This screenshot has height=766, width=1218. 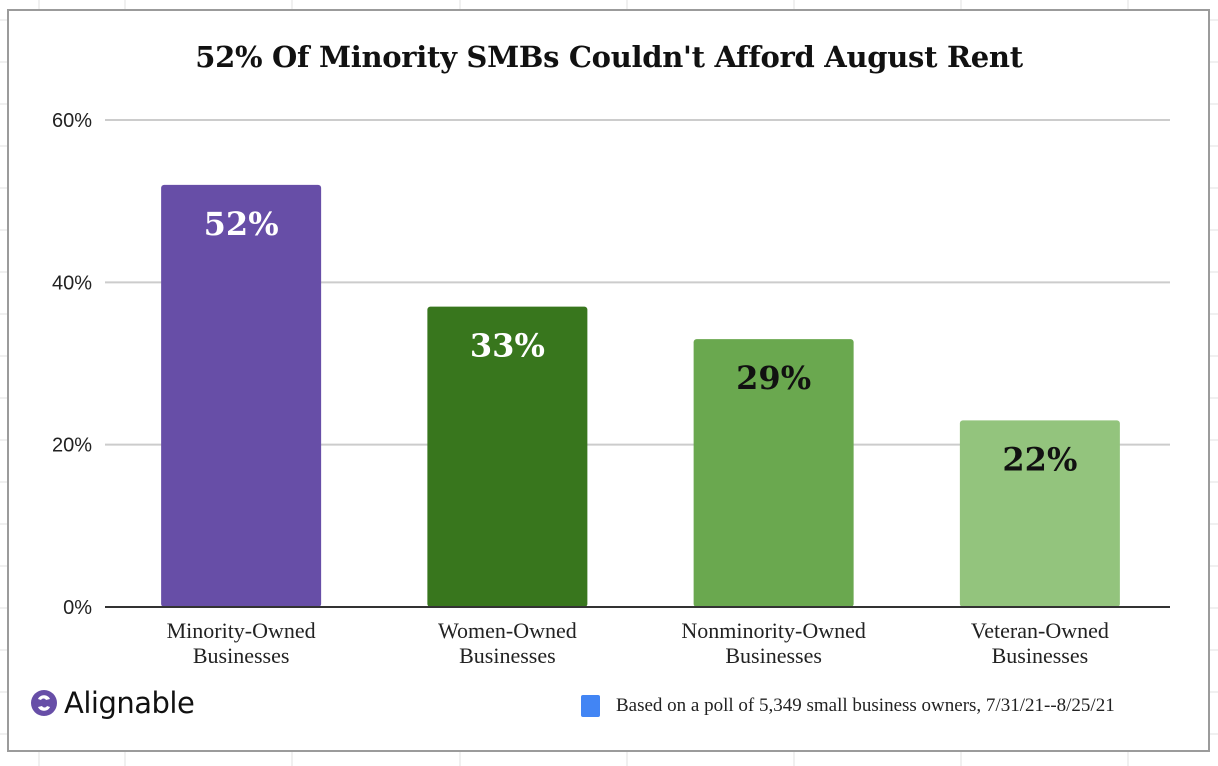 What do you see at coordinates (129, 703) in the screenshot?
I see `alignable-logo-text: Alignable` at bounding box center [129, 703].